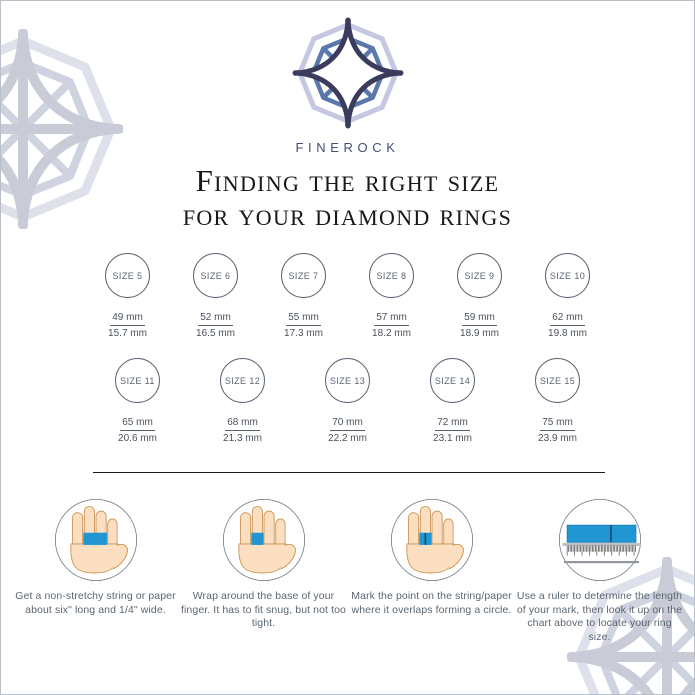  I want to click on size-cell: SIZE 9 59 mm 18.9 mm, so click(480, 296).